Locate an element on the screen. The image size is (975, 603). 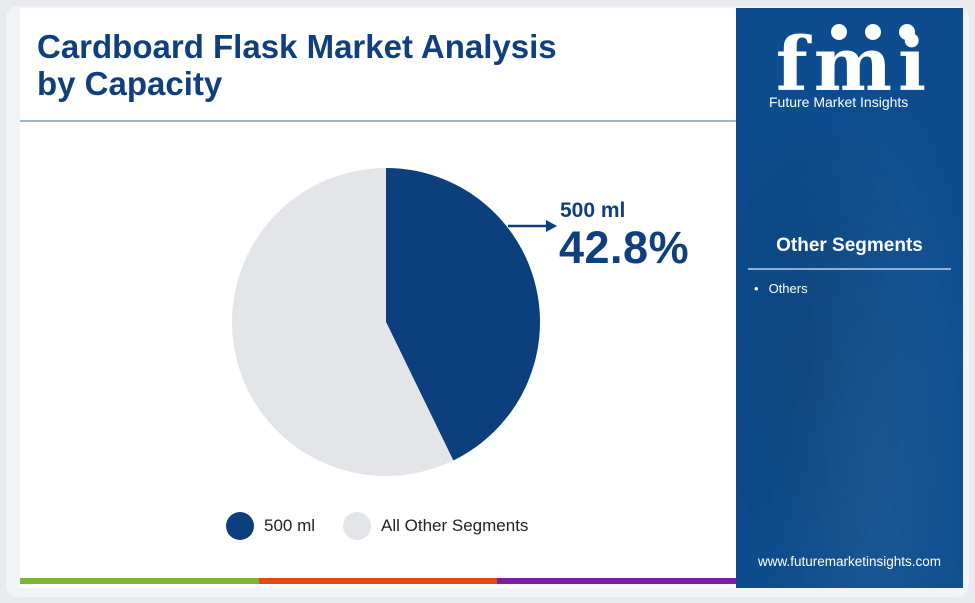
legend-label-others: All Other Segments is located at coordinates (455, 525).